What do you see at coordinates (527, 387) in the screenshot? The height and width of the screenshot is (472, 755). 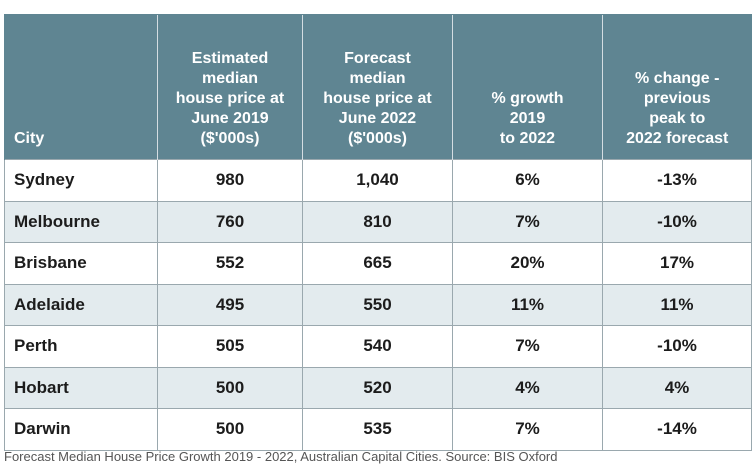 I see `growth-cell: 4%` at bounding box center [527, 387].